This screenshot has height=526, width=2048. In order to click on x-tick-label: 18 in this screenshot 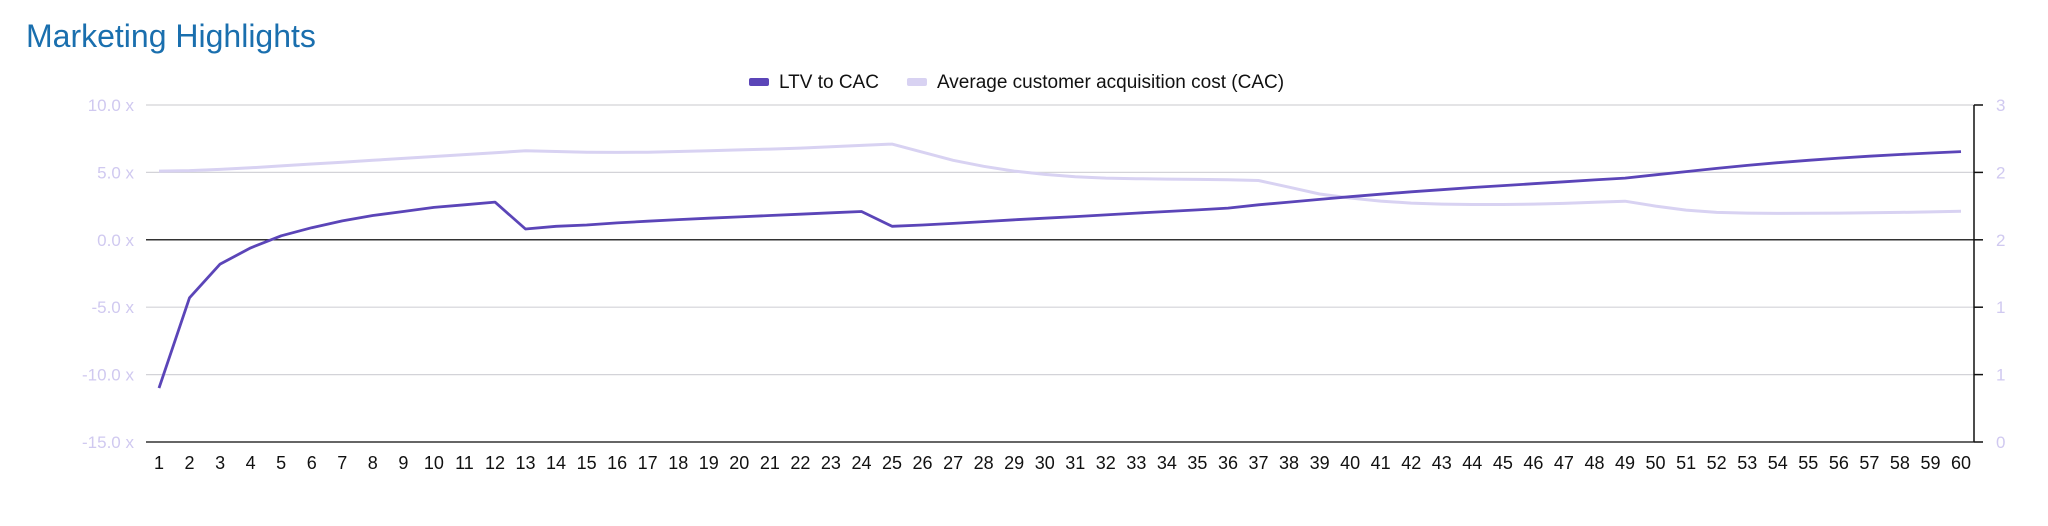, I will do `click(678, 463)`.